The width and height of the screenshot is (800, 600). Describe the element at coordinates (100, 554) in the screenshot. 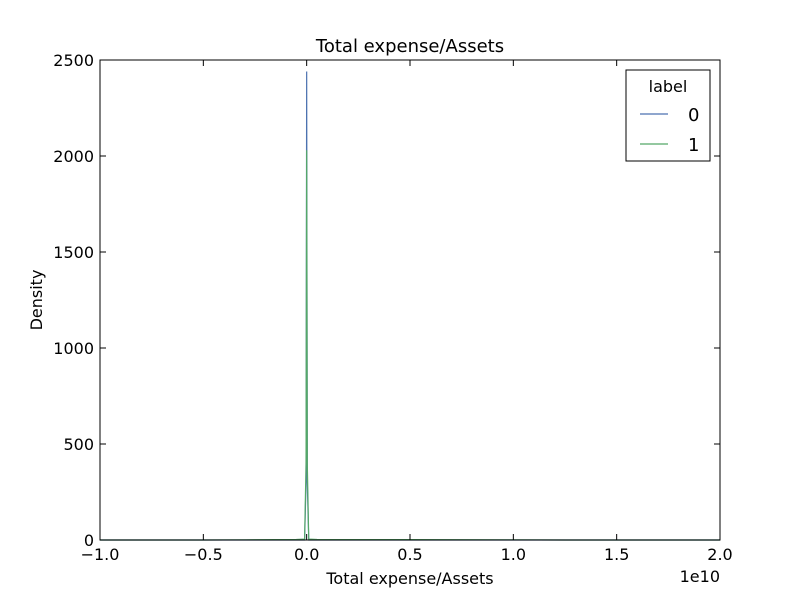

I see `x-tick-label: −1.0` at that location.